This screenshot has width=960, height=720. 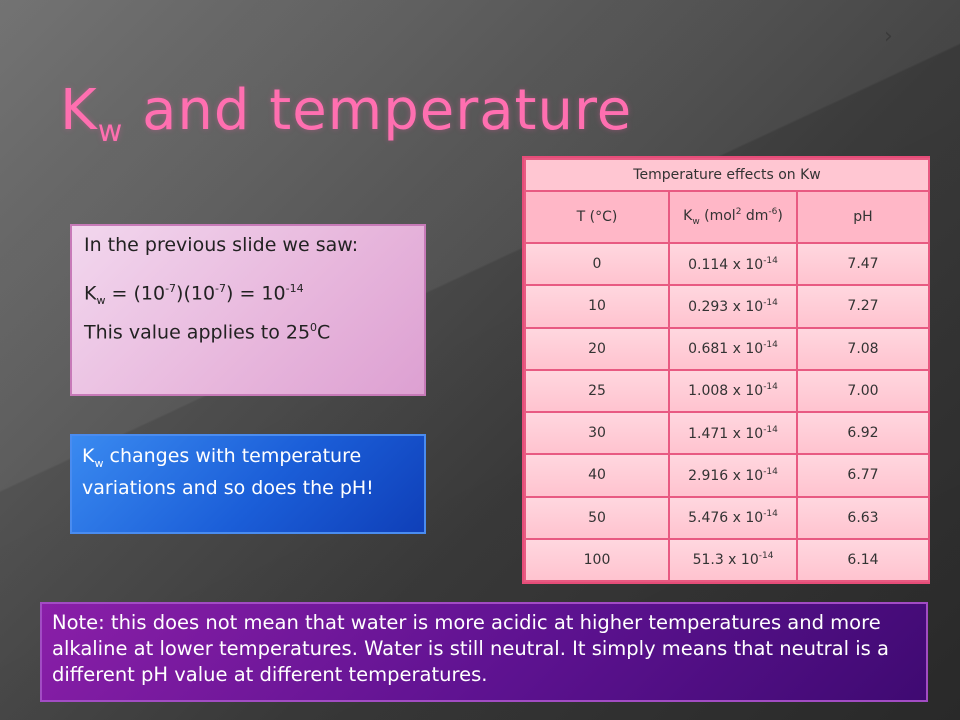 I want to click on cell-kw: 1.471 x 10-14, so click(x=733, y=433).